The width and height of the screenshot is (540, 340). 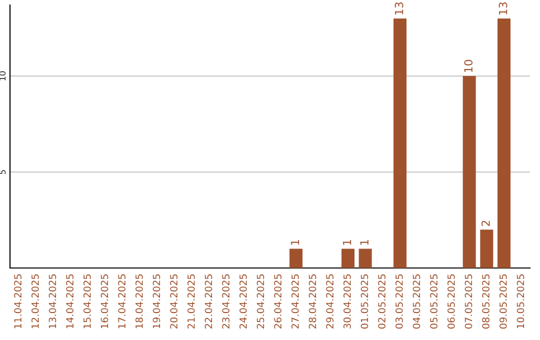 What do you see at coordinates (191, 301) in the screenshot?
I see `x-tick-label: 21.04.2025` at bounding box center [191, 301].